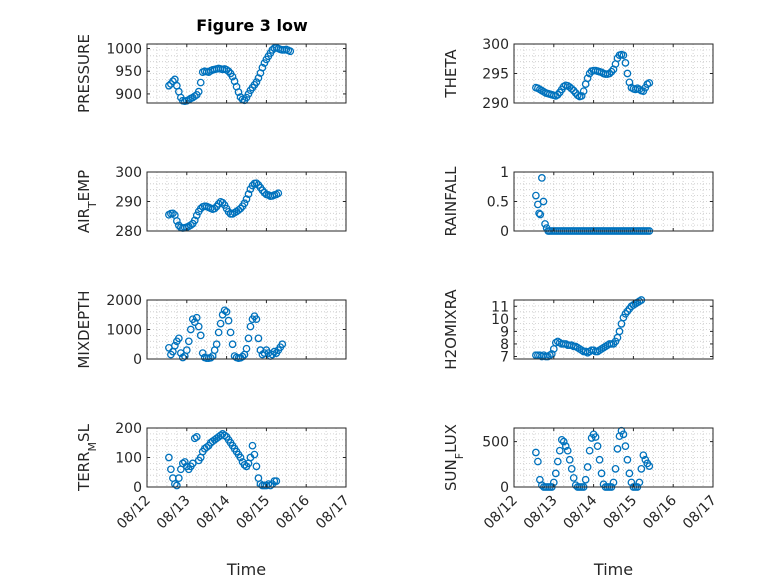 This screenshot has height=583, width=778. I want to click on y-tick-label: 295, so click(495, 75).